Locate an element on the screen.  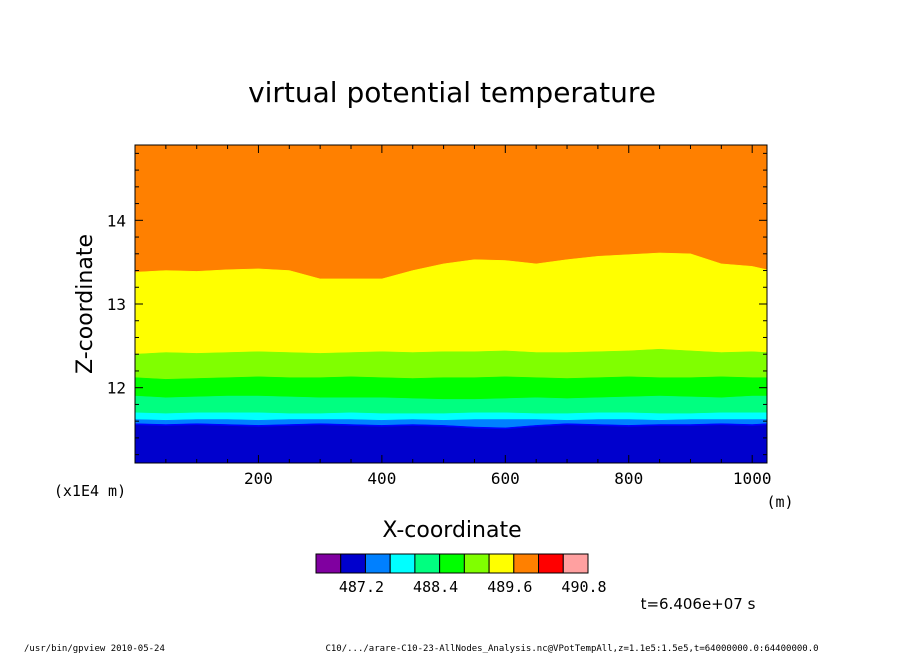
x-tick-label: 1000 is located at coordinates (752, 478).